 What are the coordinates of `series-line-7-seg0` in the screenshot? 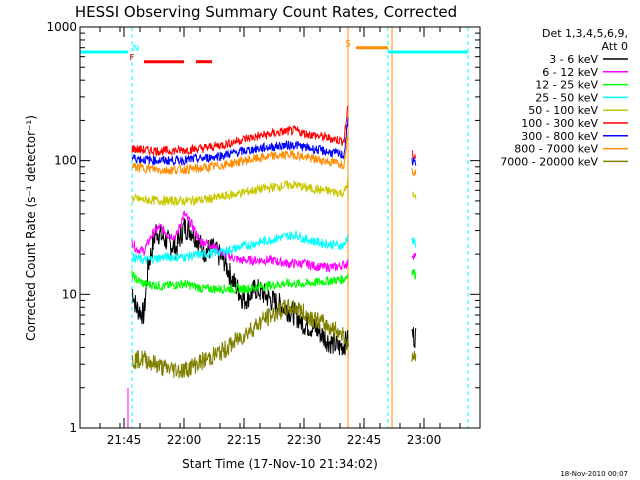 It's located at (240, 154).